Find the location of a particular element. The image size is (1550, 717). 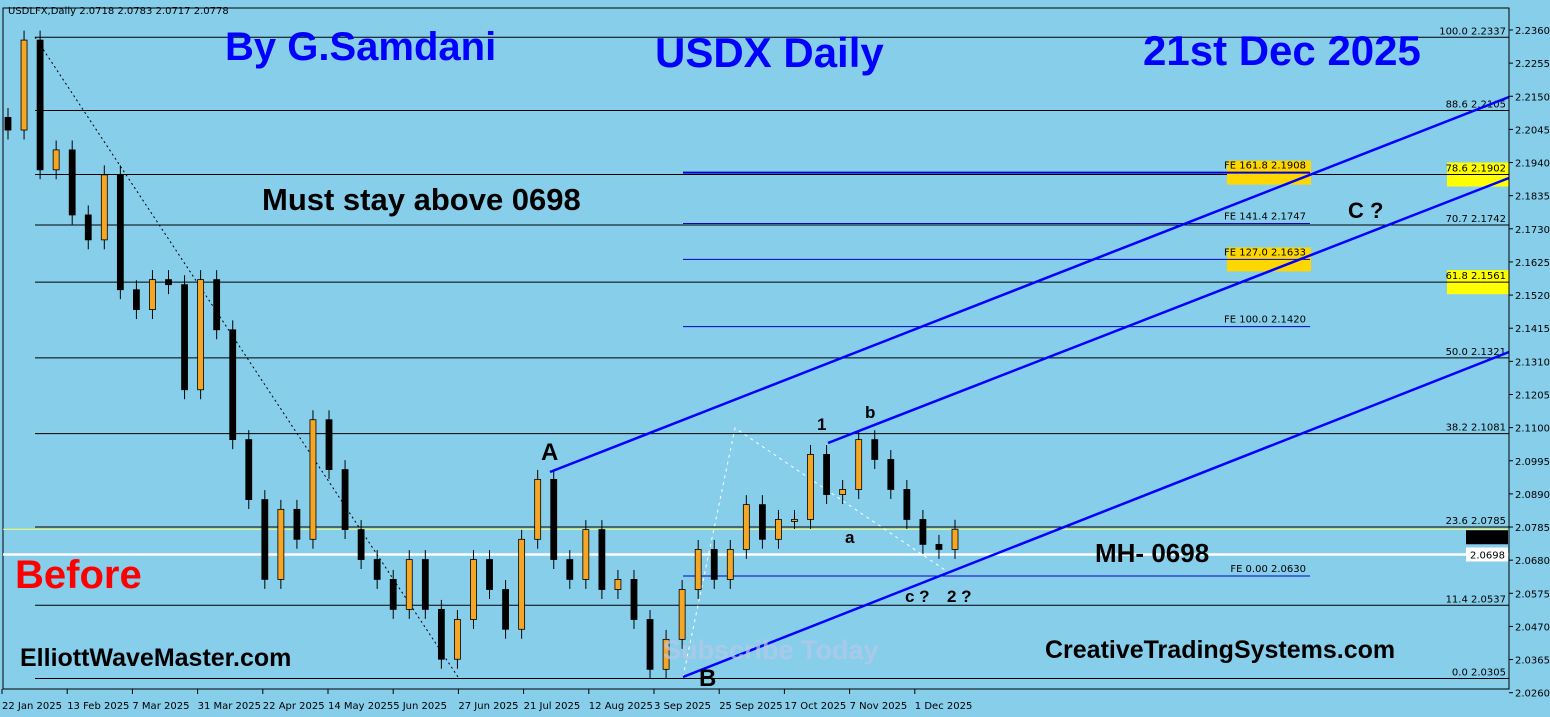

y-tick-label: 2.2045 is located at coordinates (1532, 130).